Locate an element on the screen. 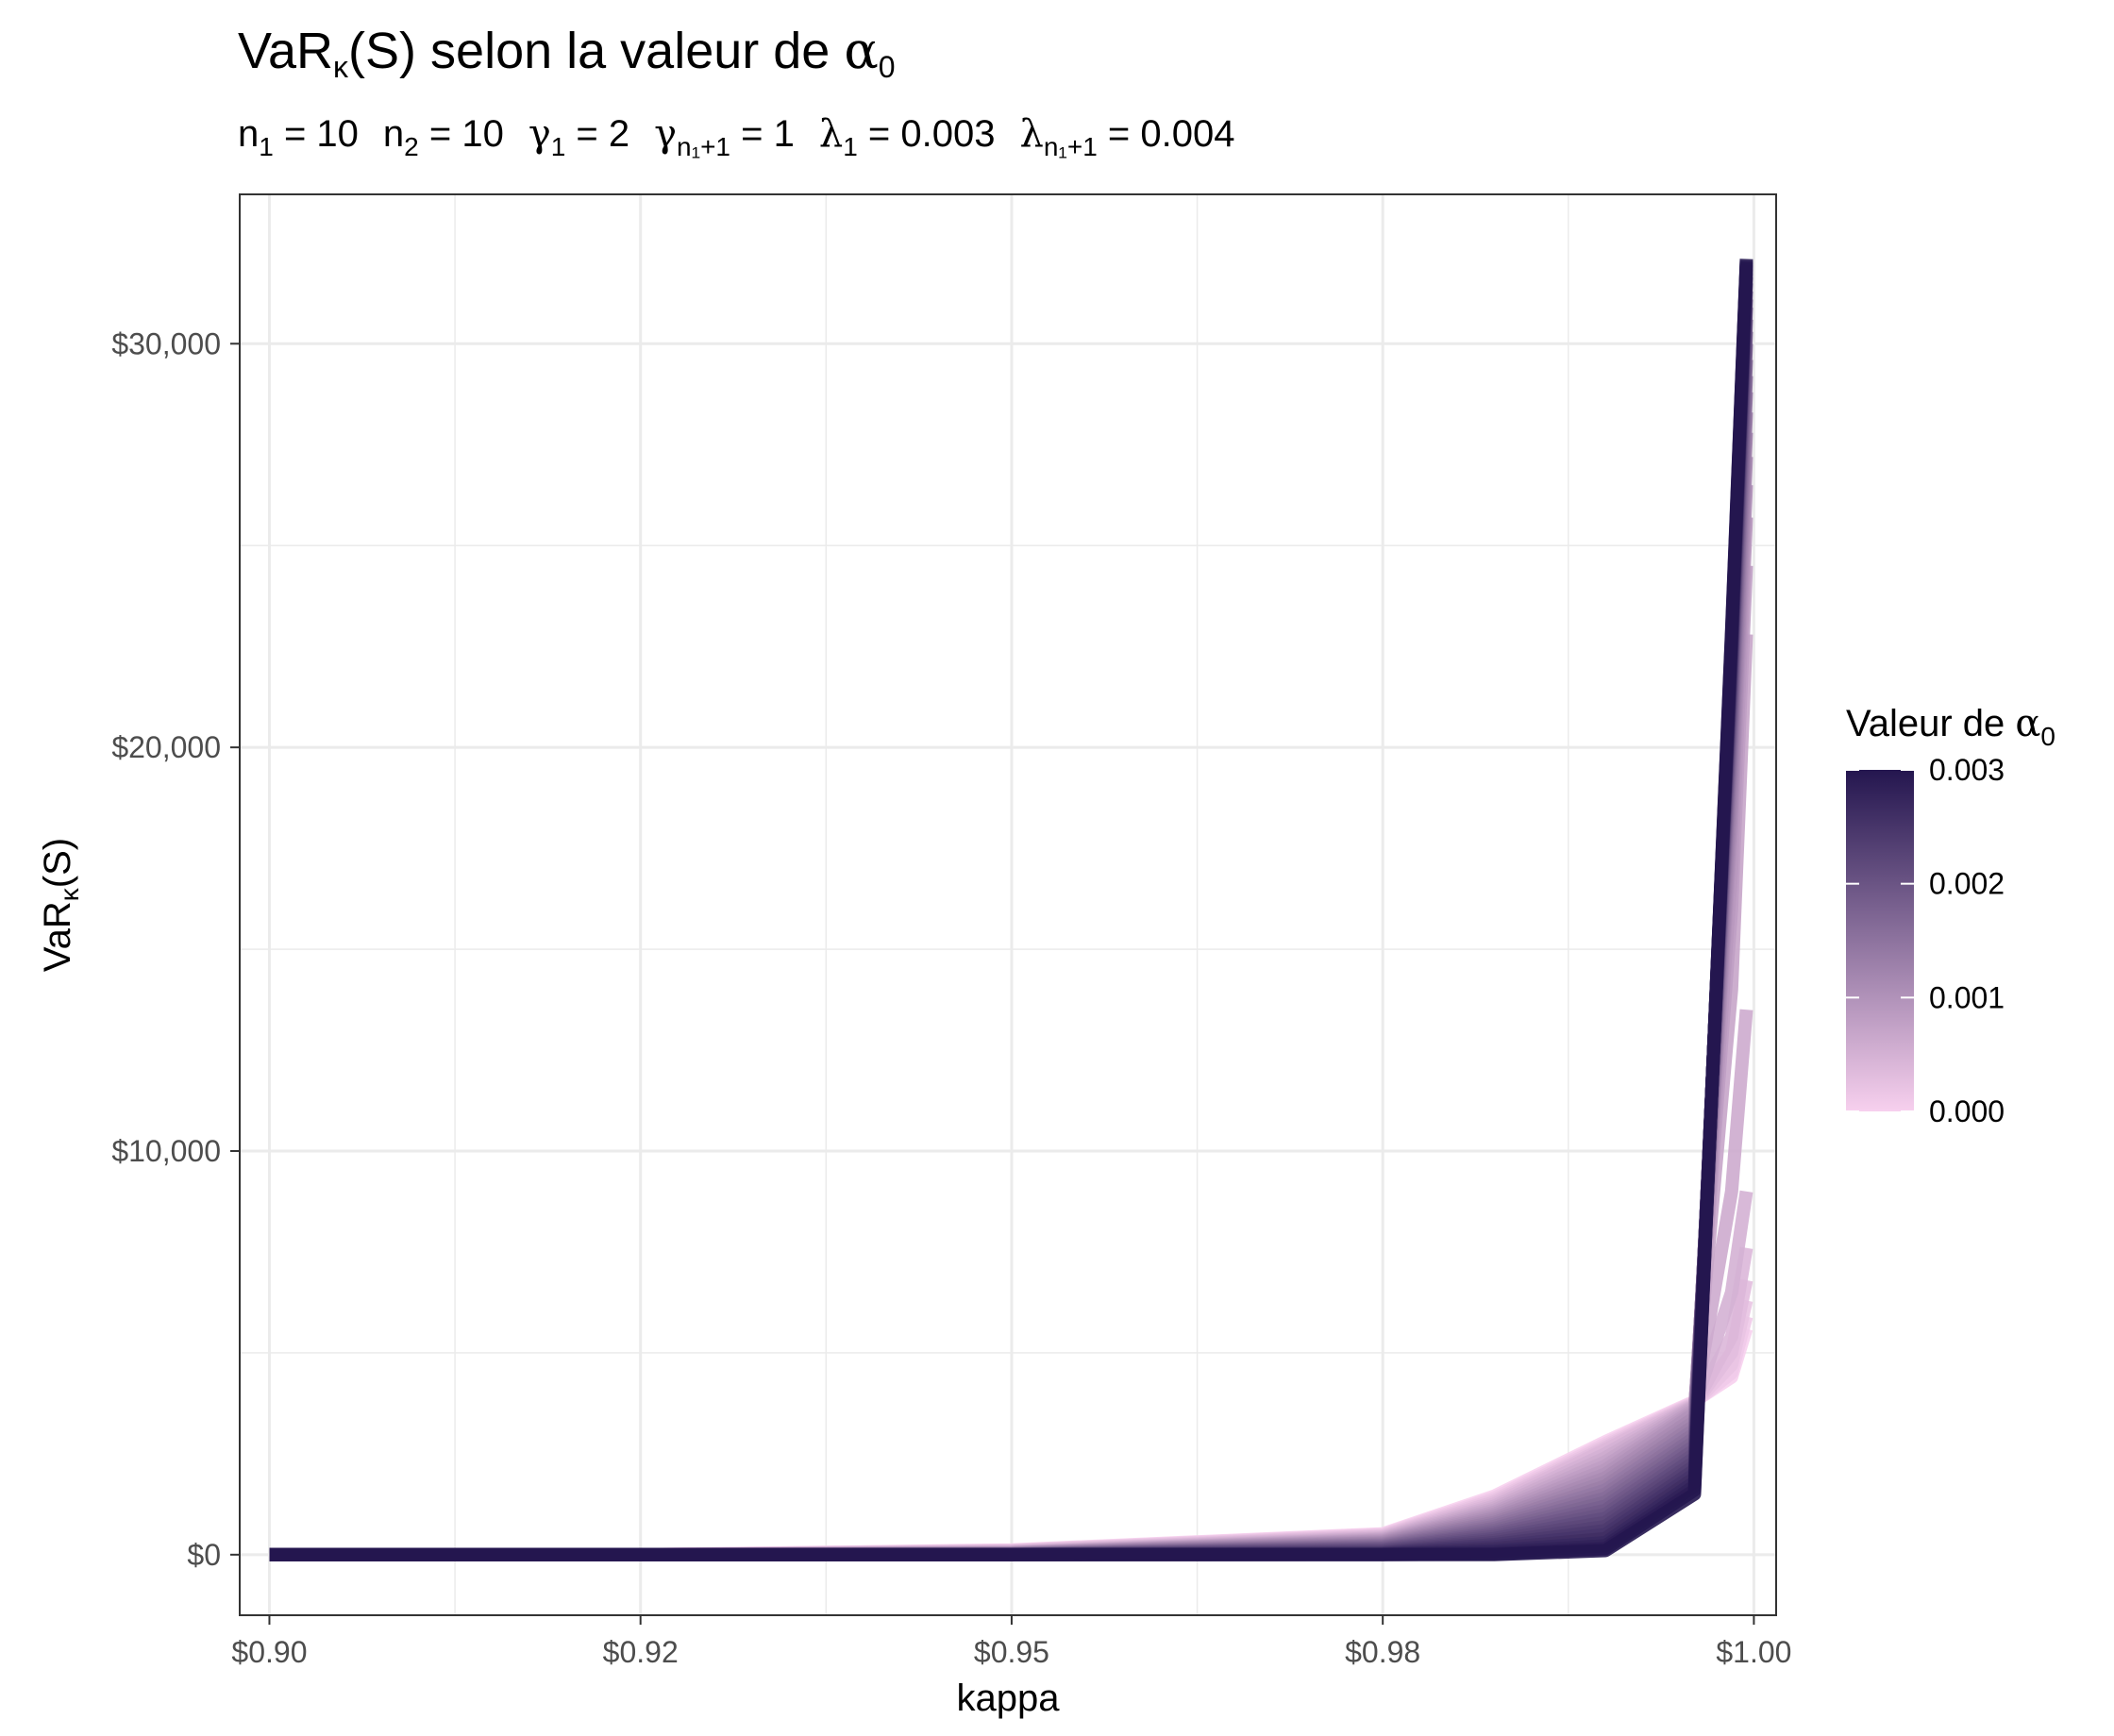 The height and width of the screenshot is (1736, 2114). x-tick-label: $0.98 is located at coordinates (1383, 1652).